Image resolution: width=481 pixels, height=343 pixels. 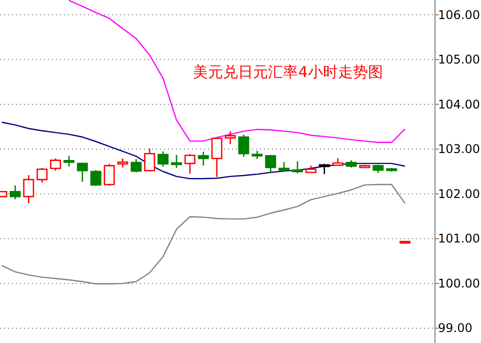 I want to click on y-tick-label: 104.00, so click(x=459, y=104).